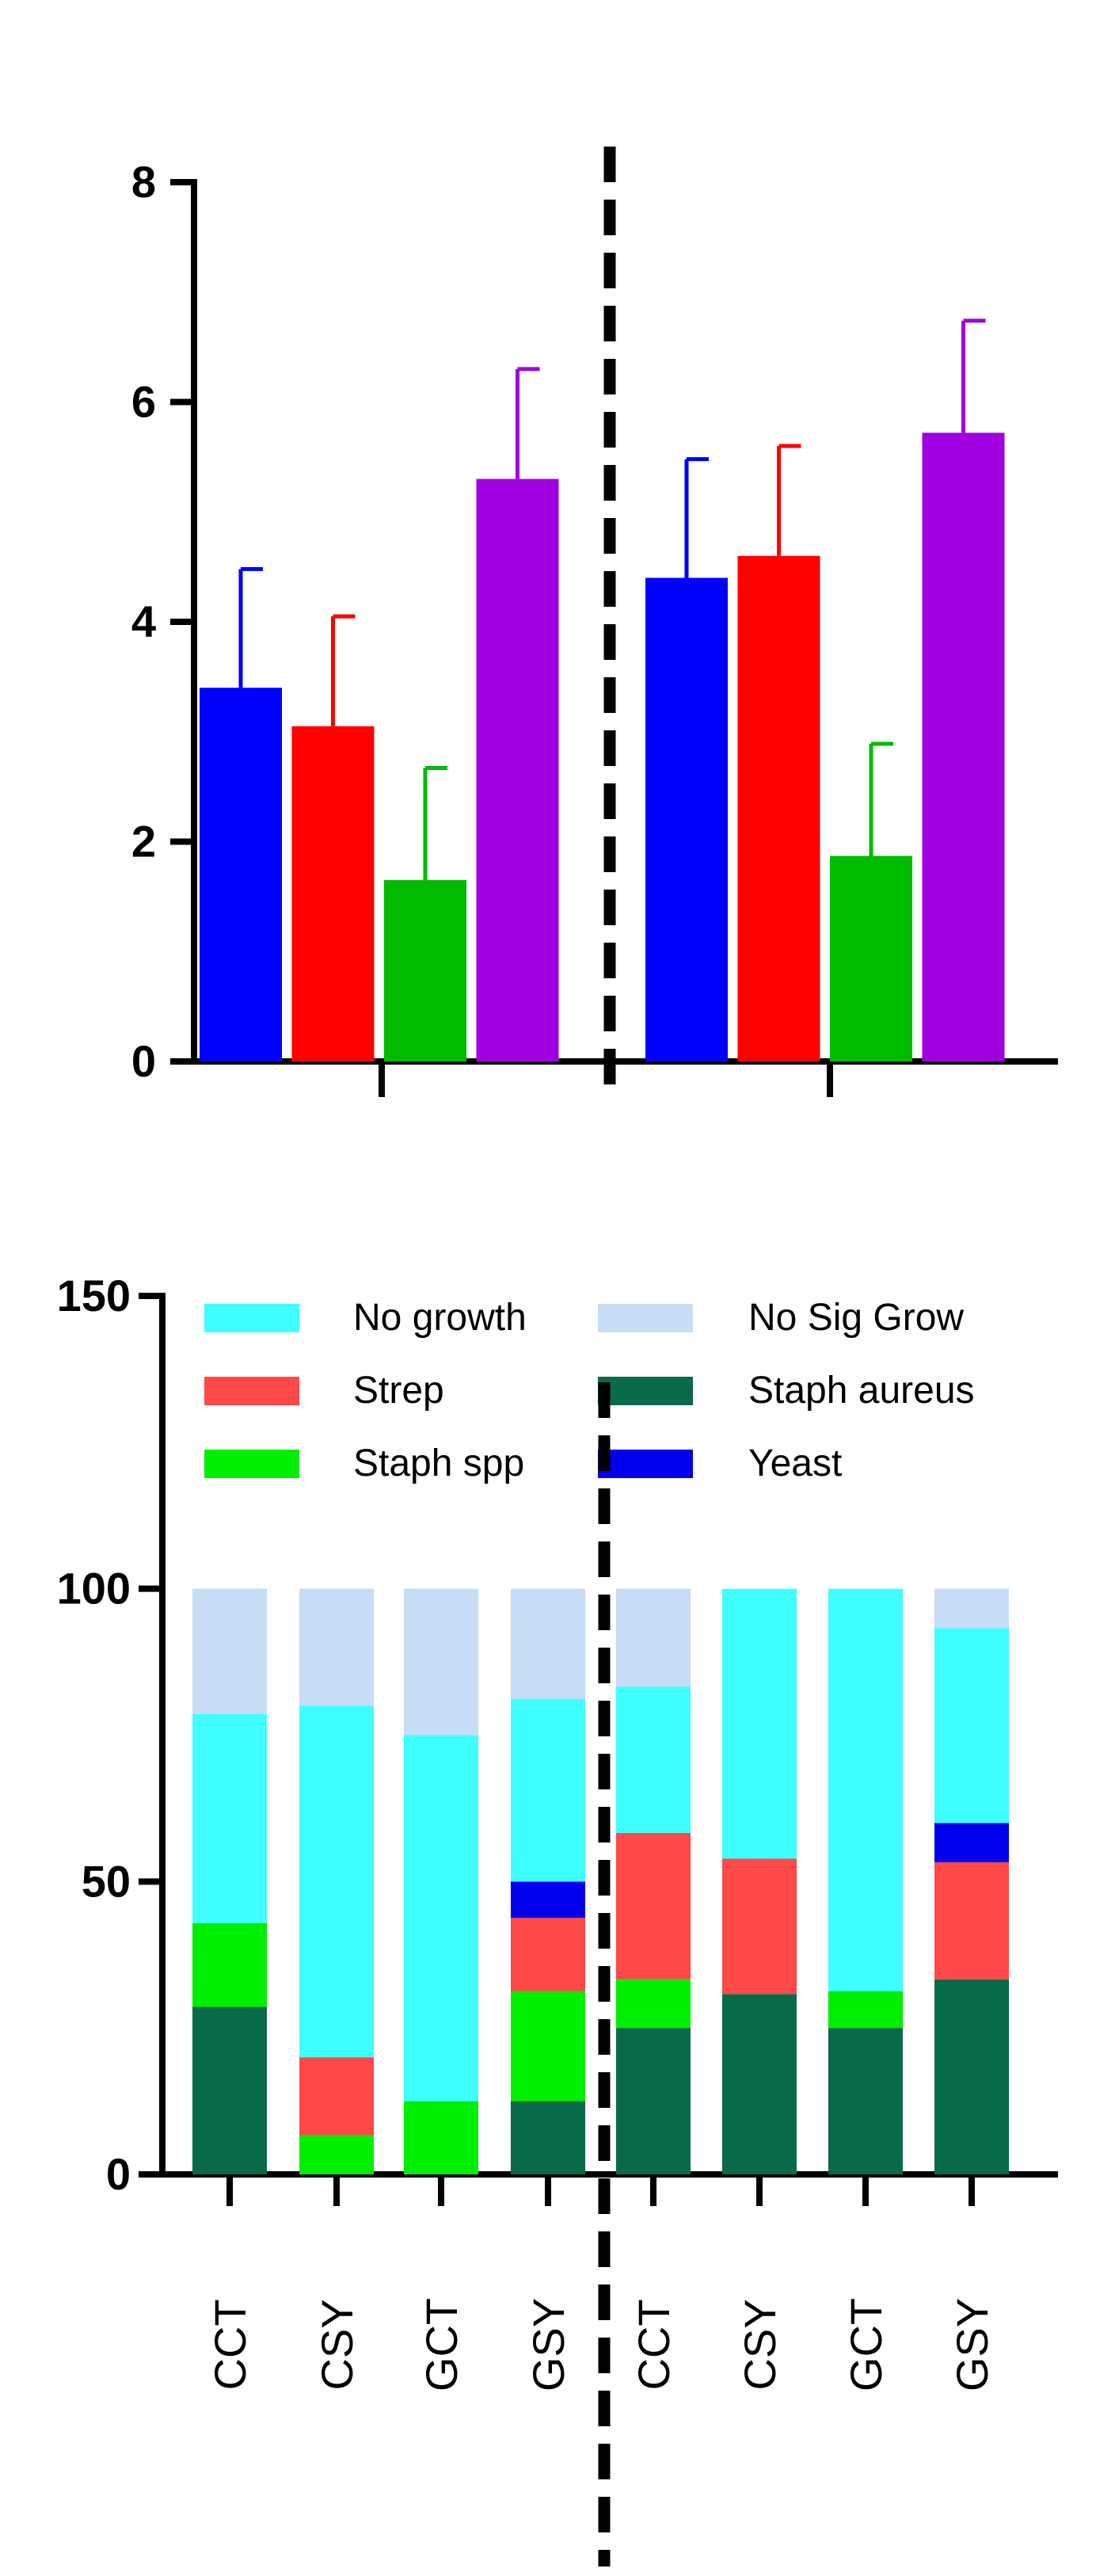  I want to click on stack-segment-no-growth-cct-post, so click(653, 1760).